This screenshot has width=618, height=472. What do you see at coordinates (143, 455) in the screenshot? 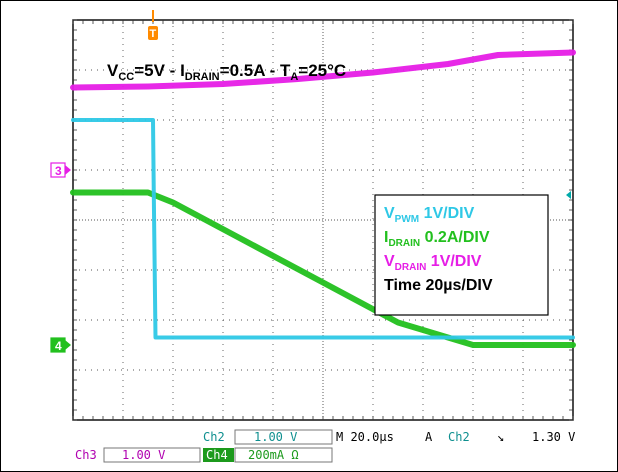
I see `ch3-value: 1.00 V` at bounding box center [143, 455].